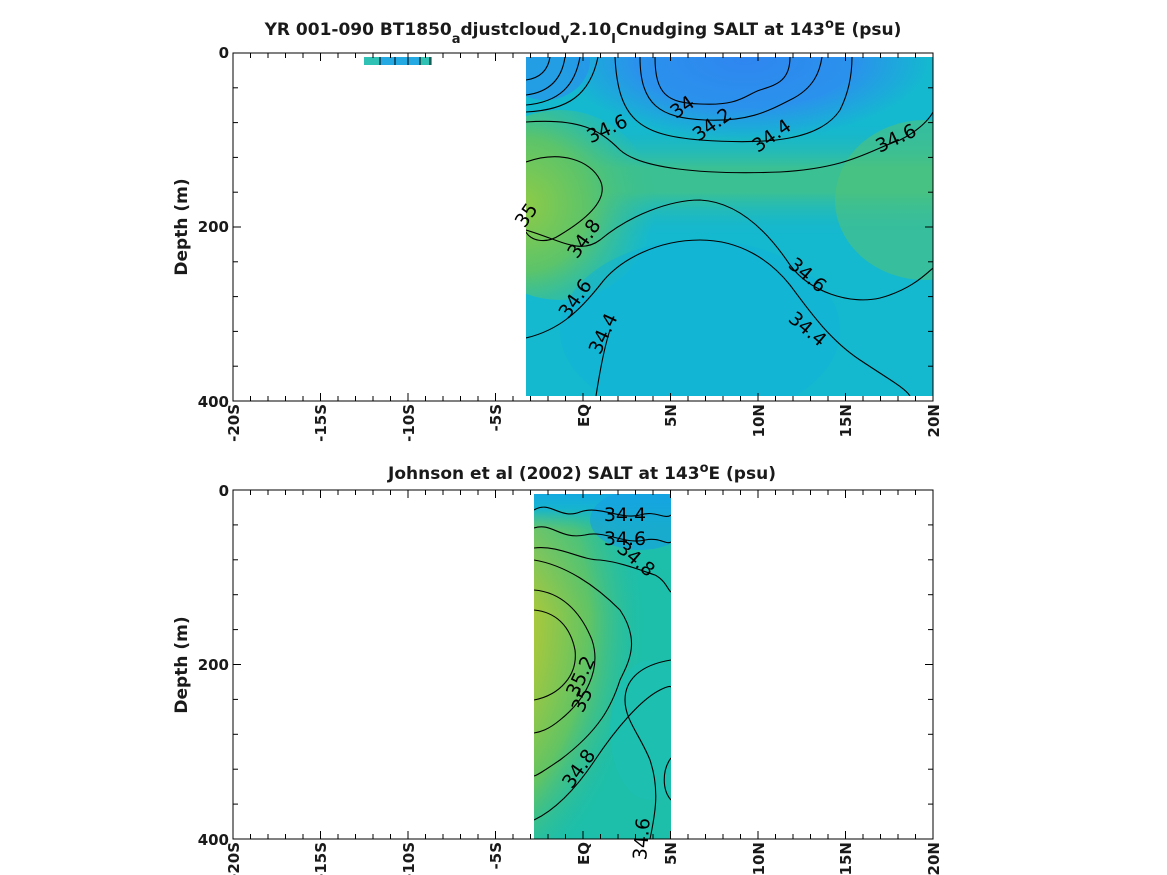  What do you see at coordinates (182, 664) in the screenshot?
I see `bottom-y-axis-label: Depth (m)` at bounding box center [182, 664].